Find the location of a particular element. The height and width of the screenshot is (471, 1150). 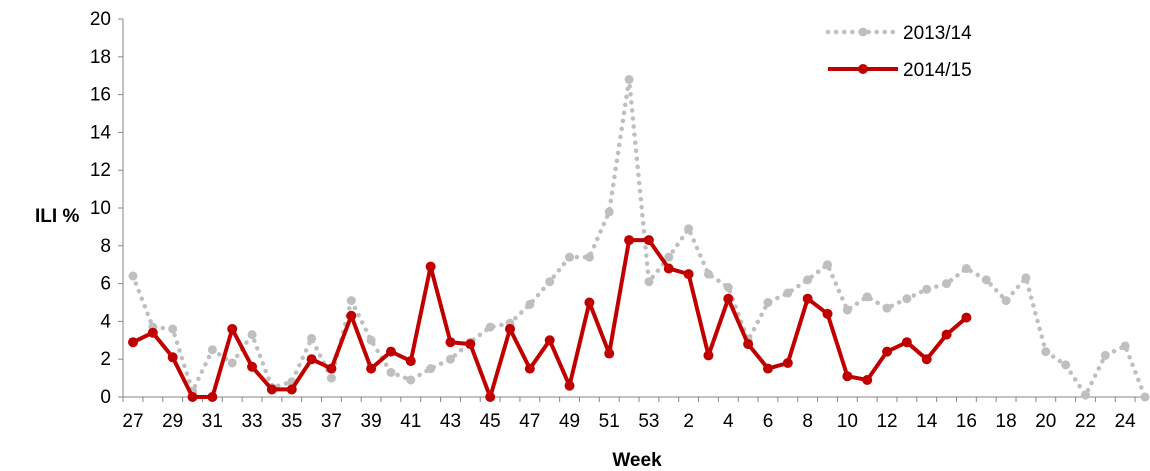

x-tick-label: 20 is located at coordinates (1045, 421).